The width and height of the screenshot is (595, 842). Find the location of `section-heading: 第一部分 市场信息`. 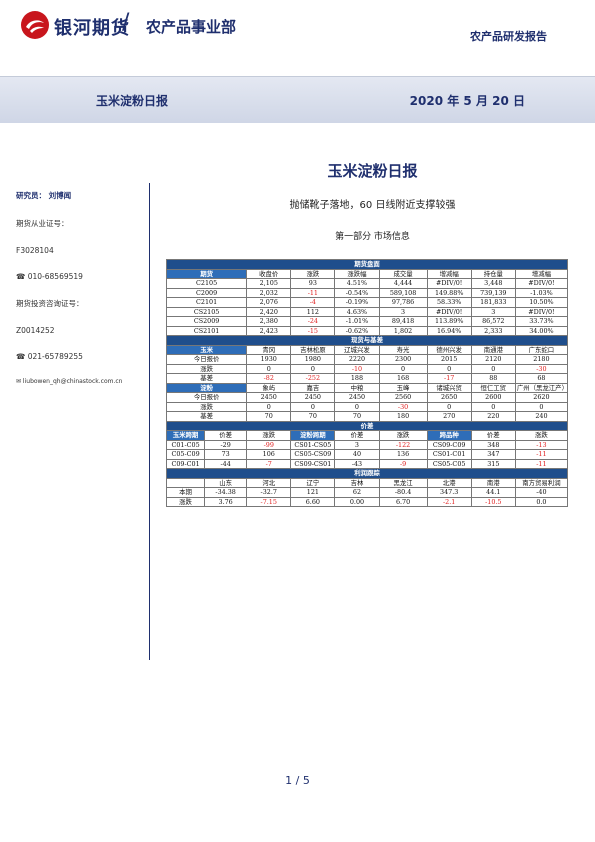

section-heading: 第一部分 市场信息 is located at coordinates (372, 237).